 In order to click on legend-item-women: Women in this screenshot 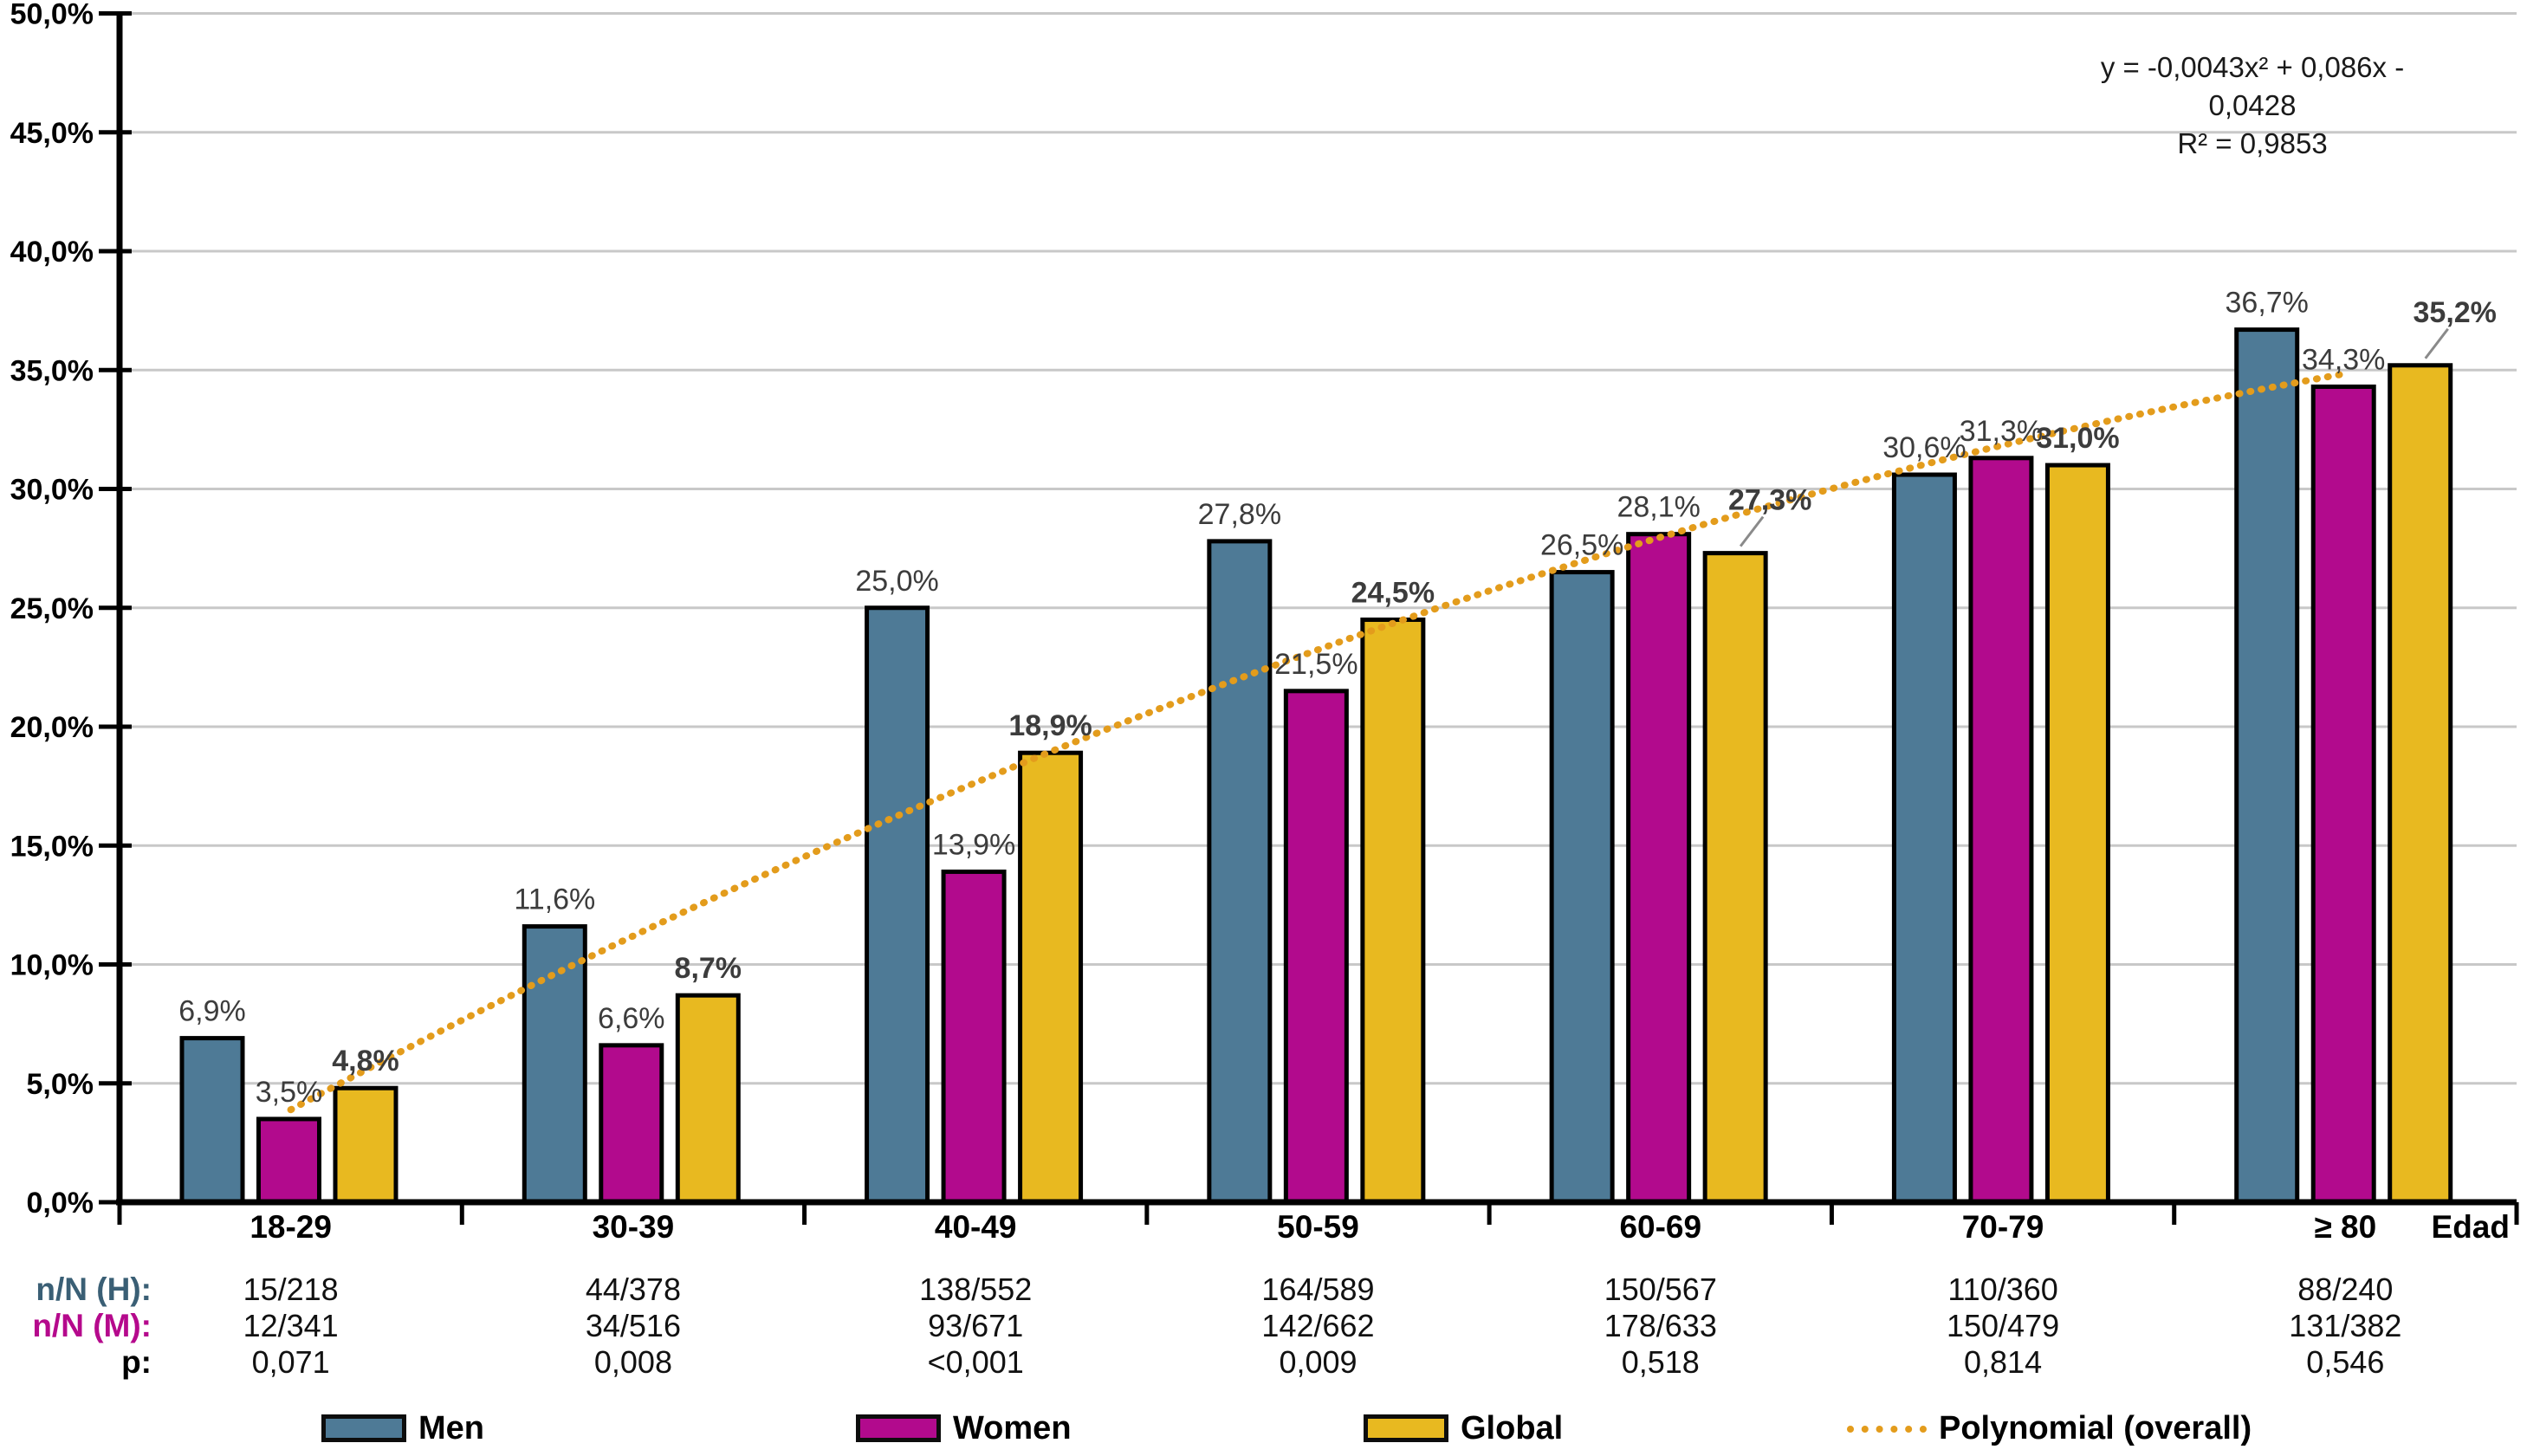, I will do `click(964, 1428)`.